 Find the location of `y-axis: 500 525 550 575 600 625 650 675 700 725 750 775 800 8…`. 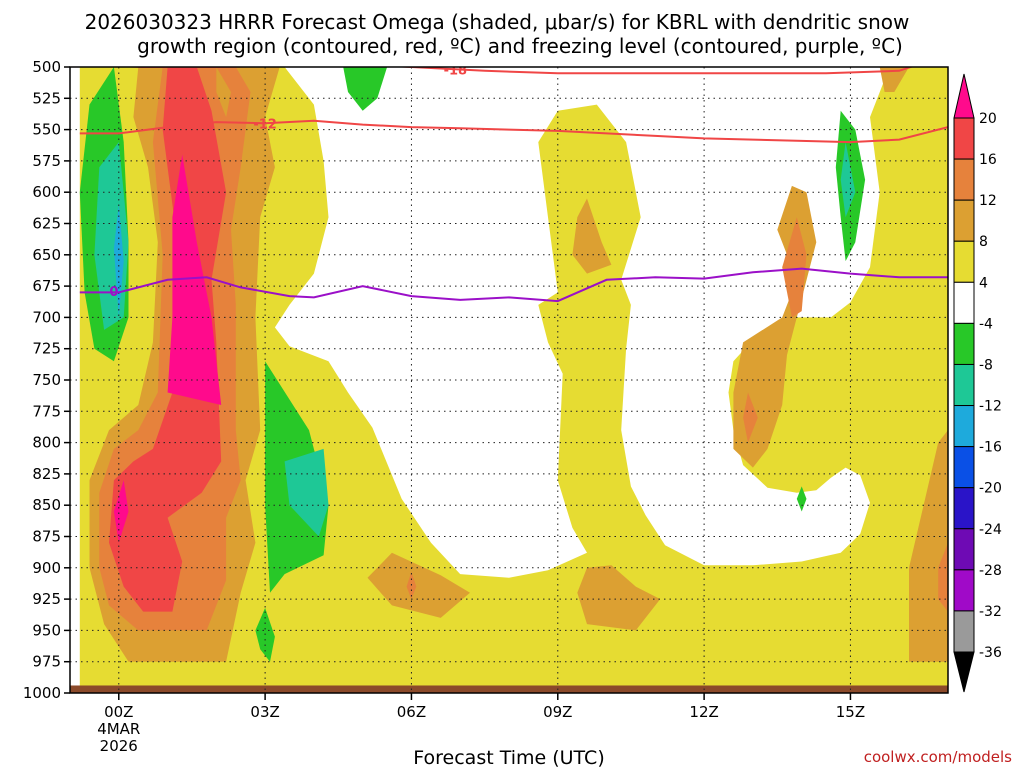

y-axis: 500 525 550 575 600 625 650 675 700 725 750 775 800 8… is located at coordinates (46, 380).